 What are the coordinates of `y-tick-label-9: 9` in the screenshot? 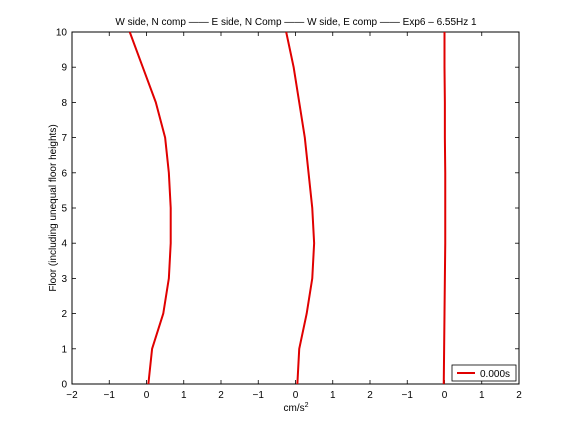 It's located at (64, 68).